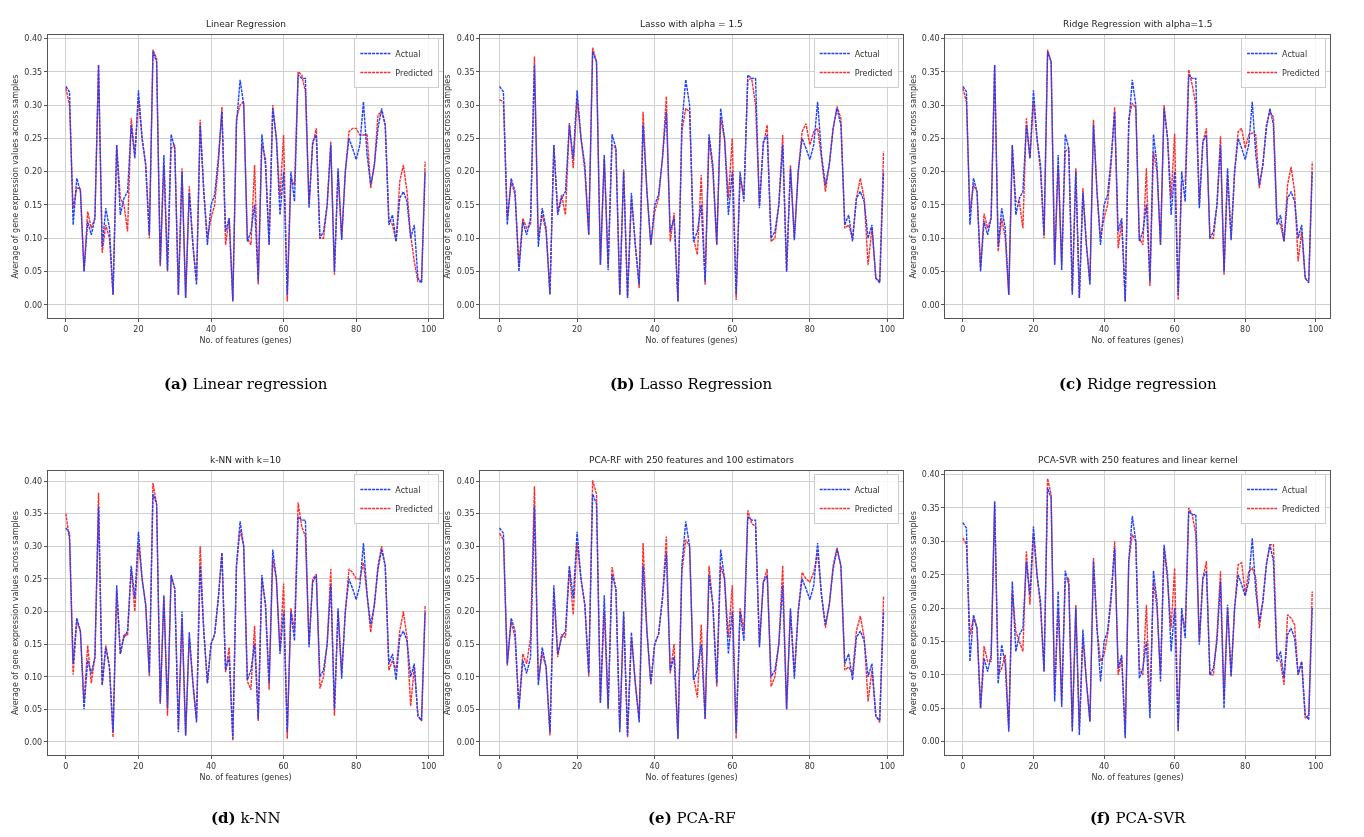  What do you see at coordinates (246, 818) in the screenshot?
I see `text: (d) k-NN` at bounding box center [246, 818].